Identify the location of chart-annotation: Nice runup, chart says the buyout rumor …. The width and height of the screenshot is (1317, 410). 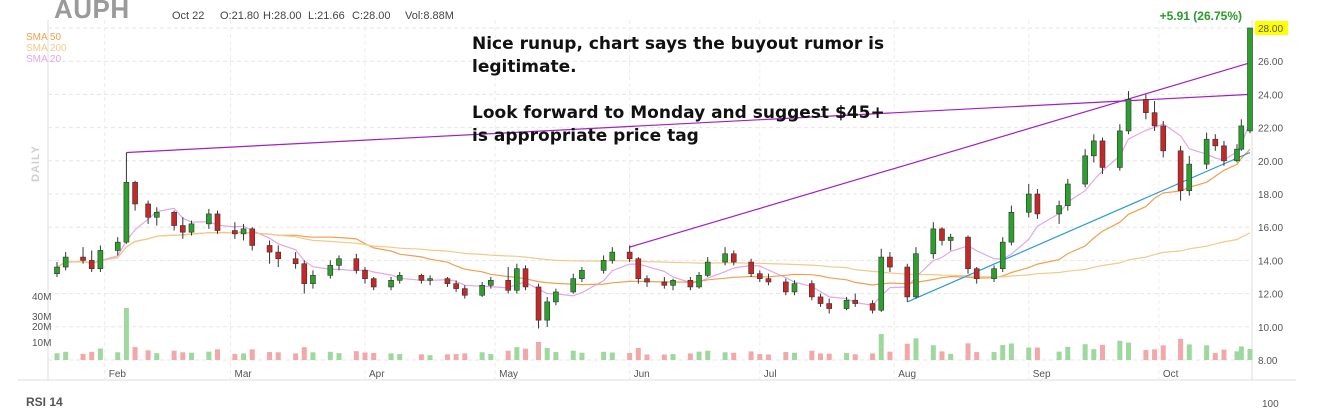
(678, 90).